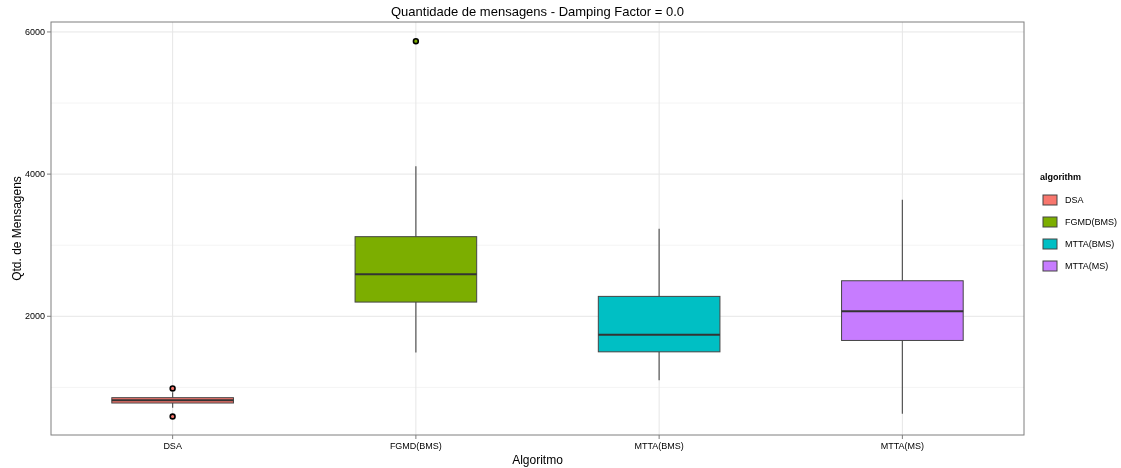  I want to click on legend-label: DSA, so click(1074, 200).